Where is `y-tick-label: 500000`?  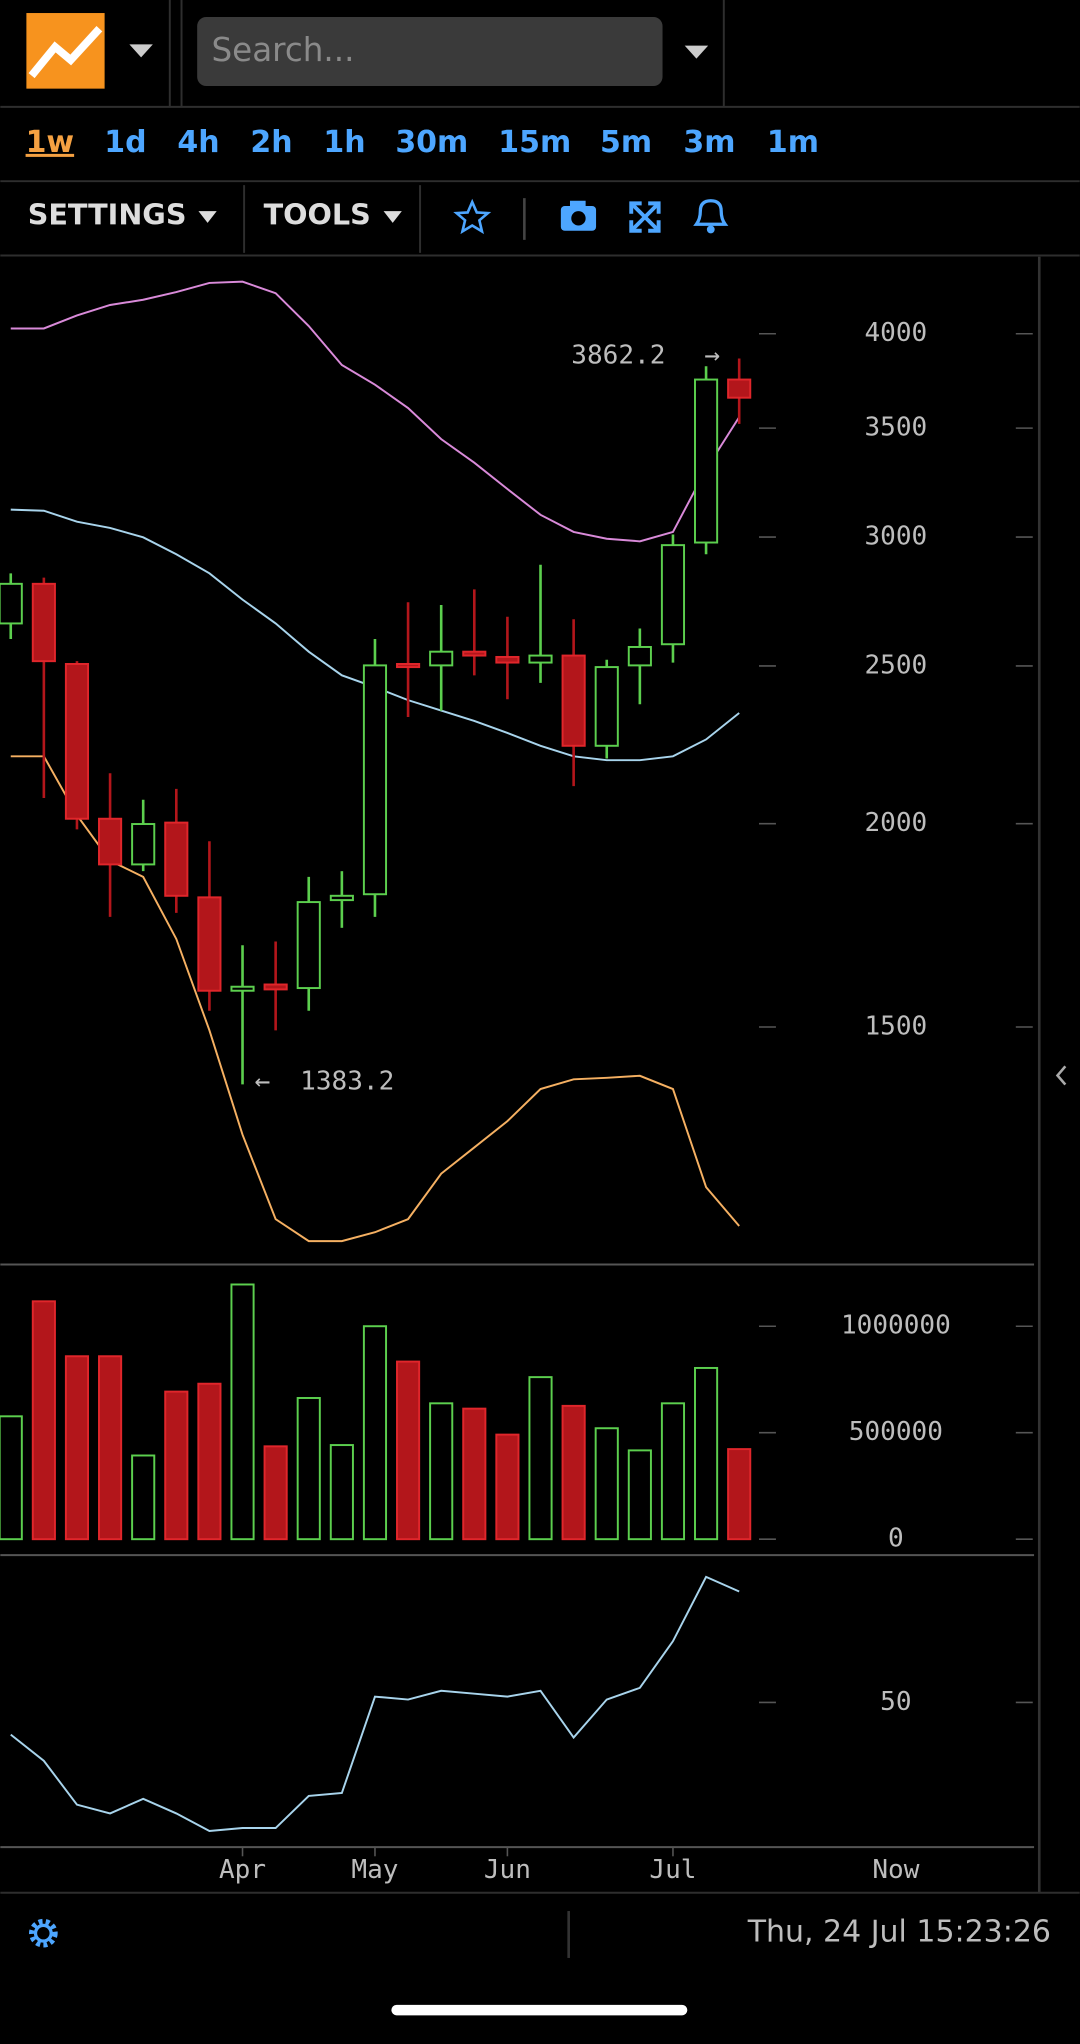 y-tick-label: 500000 is located at coordinates (896, 1432).